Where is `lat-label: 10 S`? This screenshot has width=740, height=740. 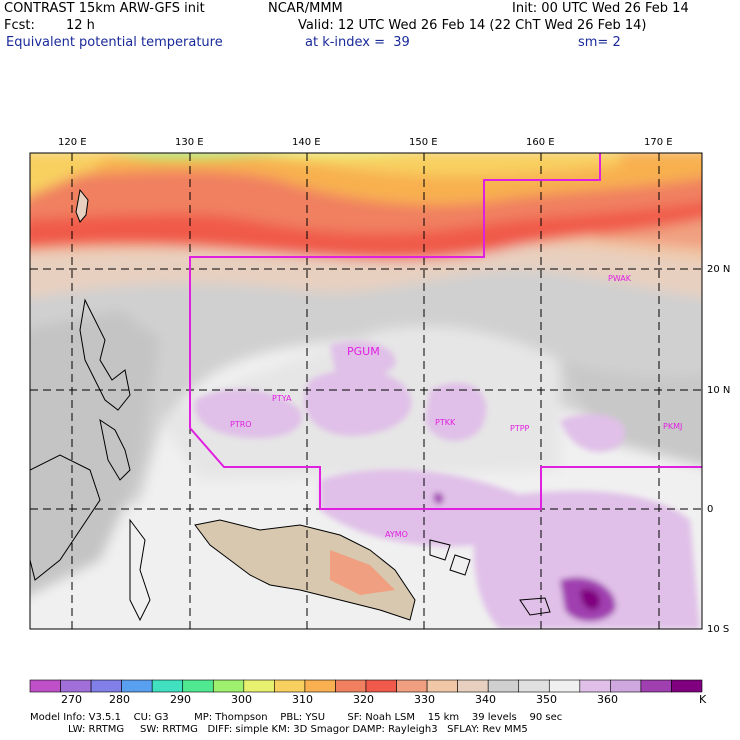 lat-label: 10 S is located at coordinates (718, 629).